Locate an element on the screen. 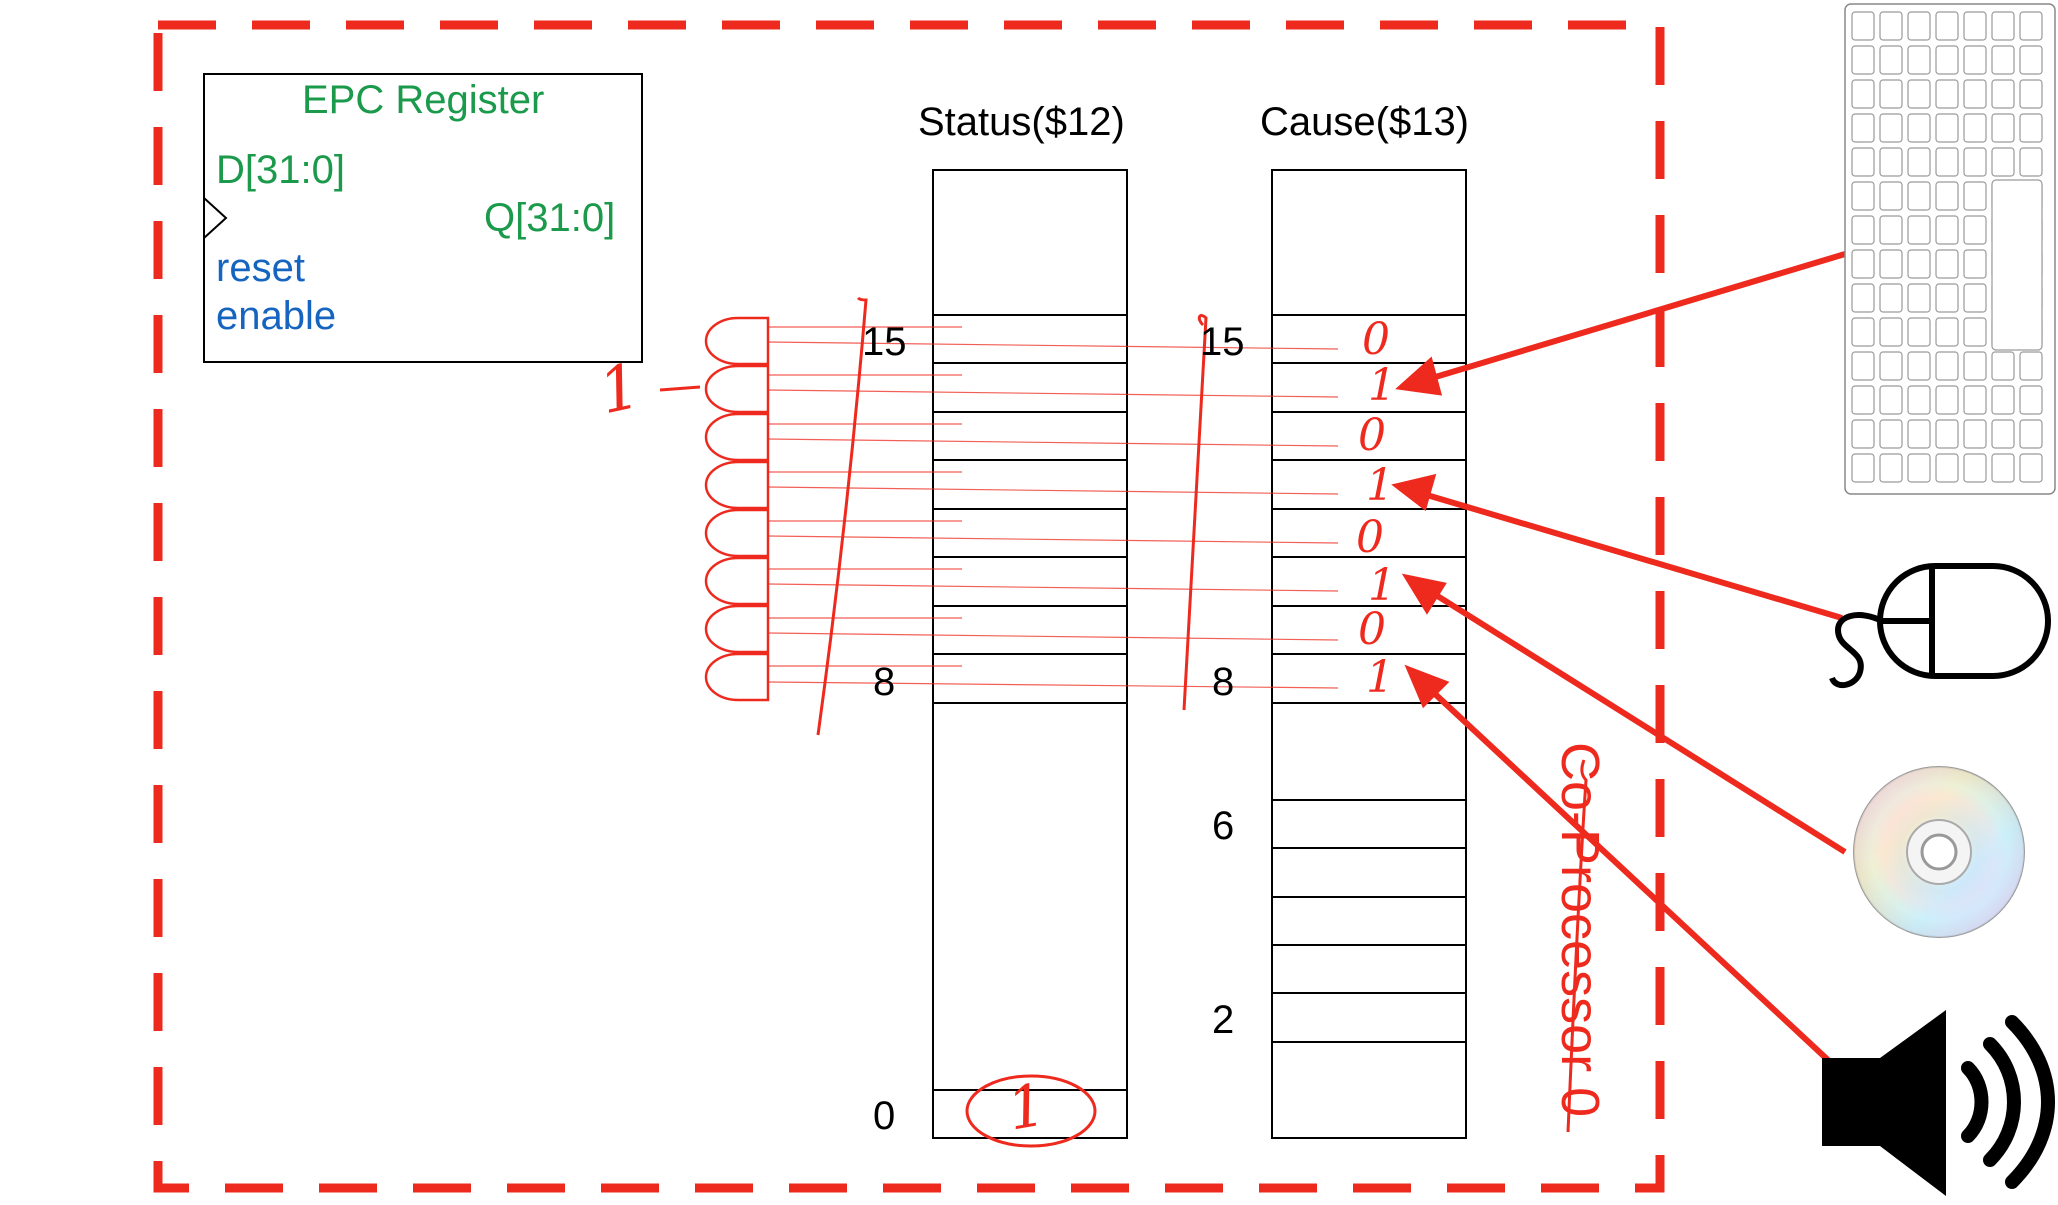  status-bit-8: 8 is located at coordinates (884, 682).